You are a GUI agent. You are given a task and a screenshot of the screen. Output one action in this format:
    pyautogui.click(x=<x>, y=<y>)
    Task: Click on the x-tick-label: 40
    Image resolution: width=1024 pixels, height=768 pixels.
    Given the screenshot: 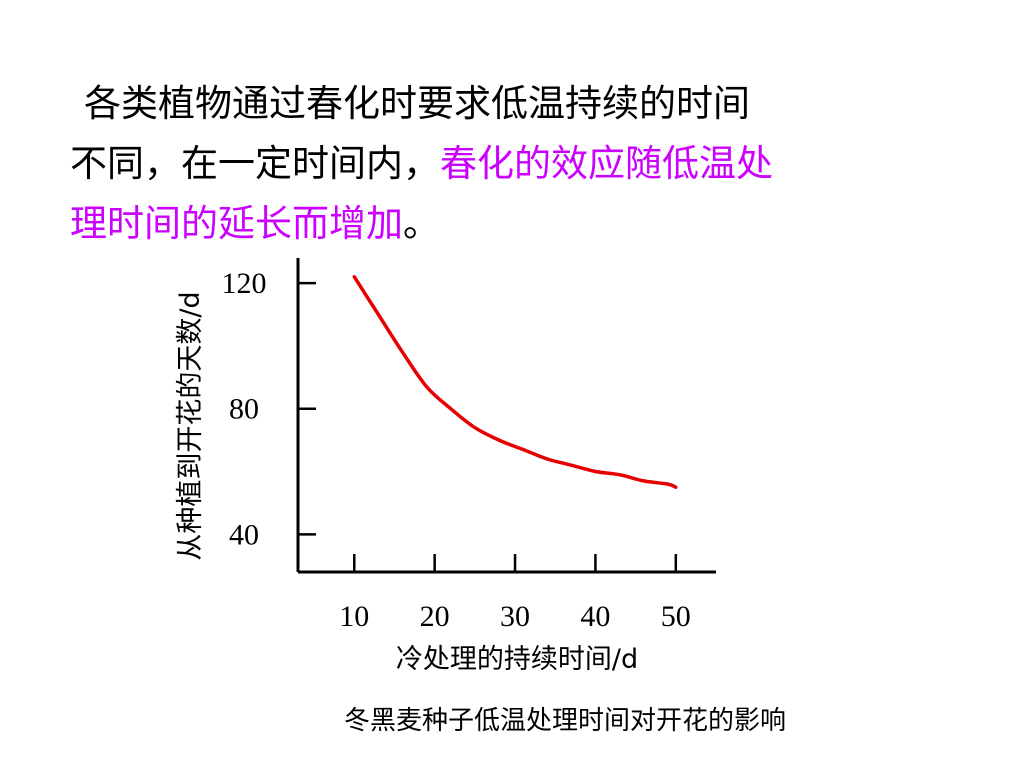 What is the action you would take?
    pyautogui.click(x=595, y=616)
    